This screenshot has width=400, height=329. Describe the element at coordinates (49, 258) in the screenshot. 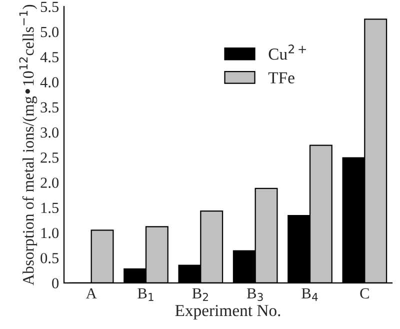

I see `y-tick-label: 0.5` at that location.